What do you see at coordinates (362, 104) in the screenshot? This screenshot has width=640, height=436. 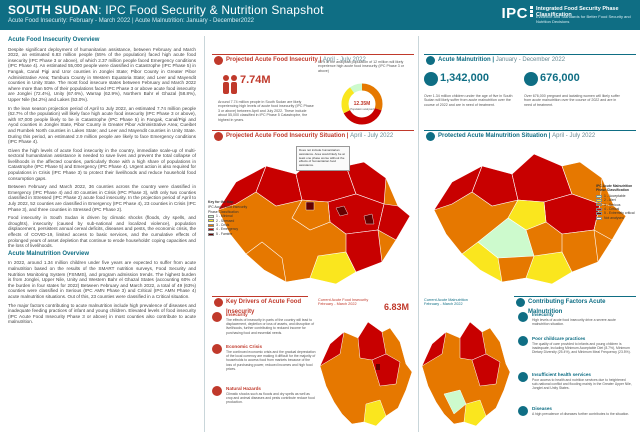 I see `donut-total: 12.35M` at bounding box center [362, 104].